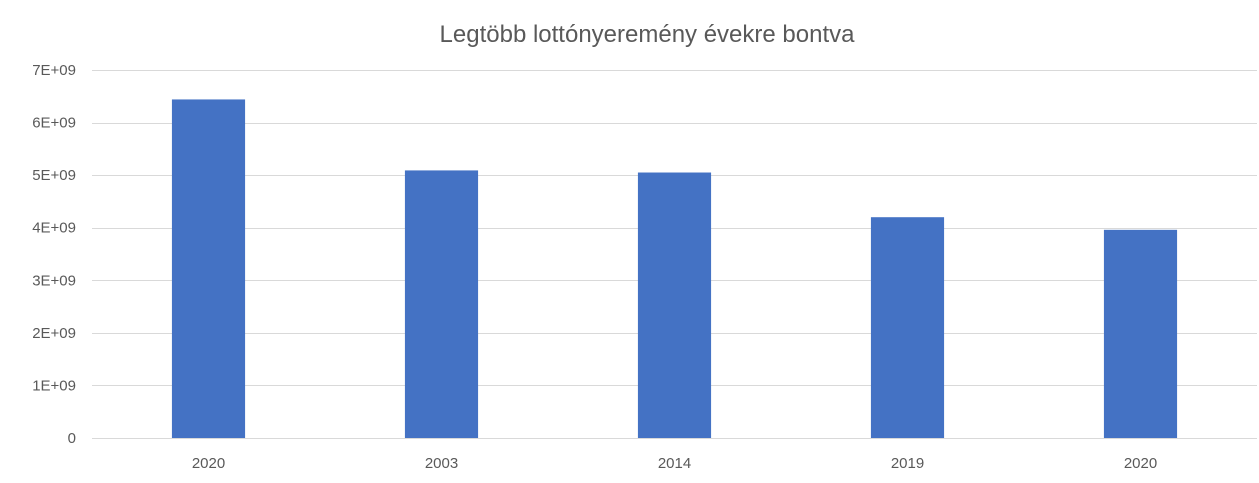 This screenshot has height=483, width=1259. I want to click on x-axis-tick-labels: 2020 2003 2014 2019 2020, so click(674, 463).